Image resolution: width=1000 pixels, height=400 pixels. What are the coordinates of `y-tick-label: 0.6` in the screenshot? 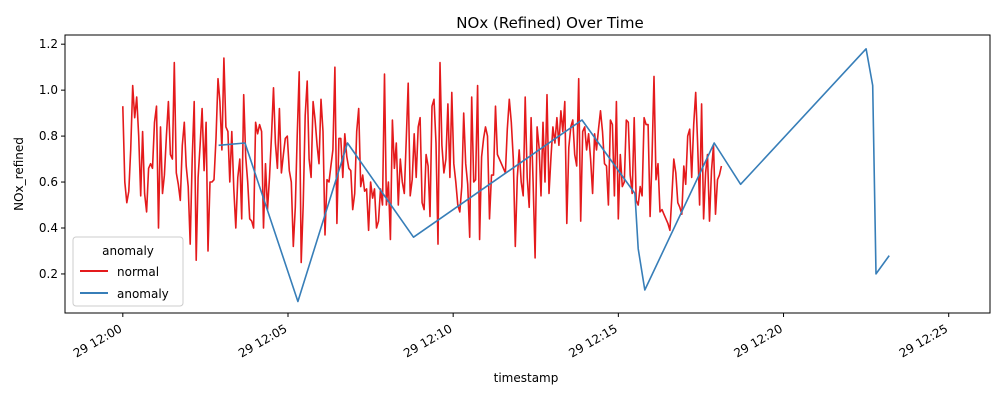 It's located at (48, 182).